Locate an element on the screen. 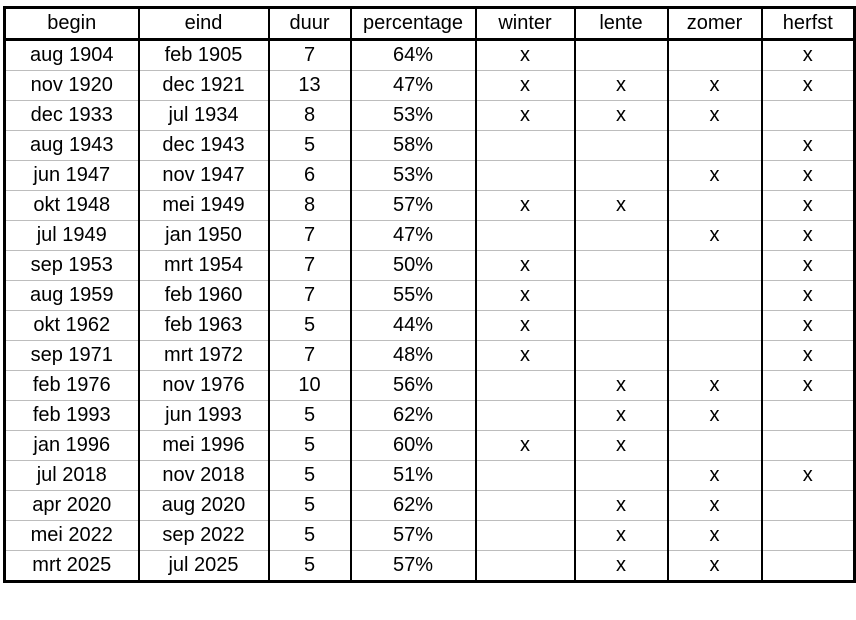  cell-begin: mrt 2025 is located at coordinates (72, 566).